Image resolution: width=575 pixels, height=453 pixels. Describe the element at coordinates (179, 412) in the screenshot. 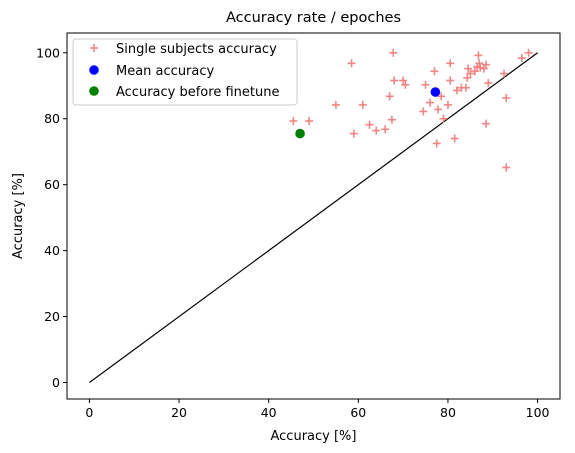

I see `x-tick-label: 20` at that location.